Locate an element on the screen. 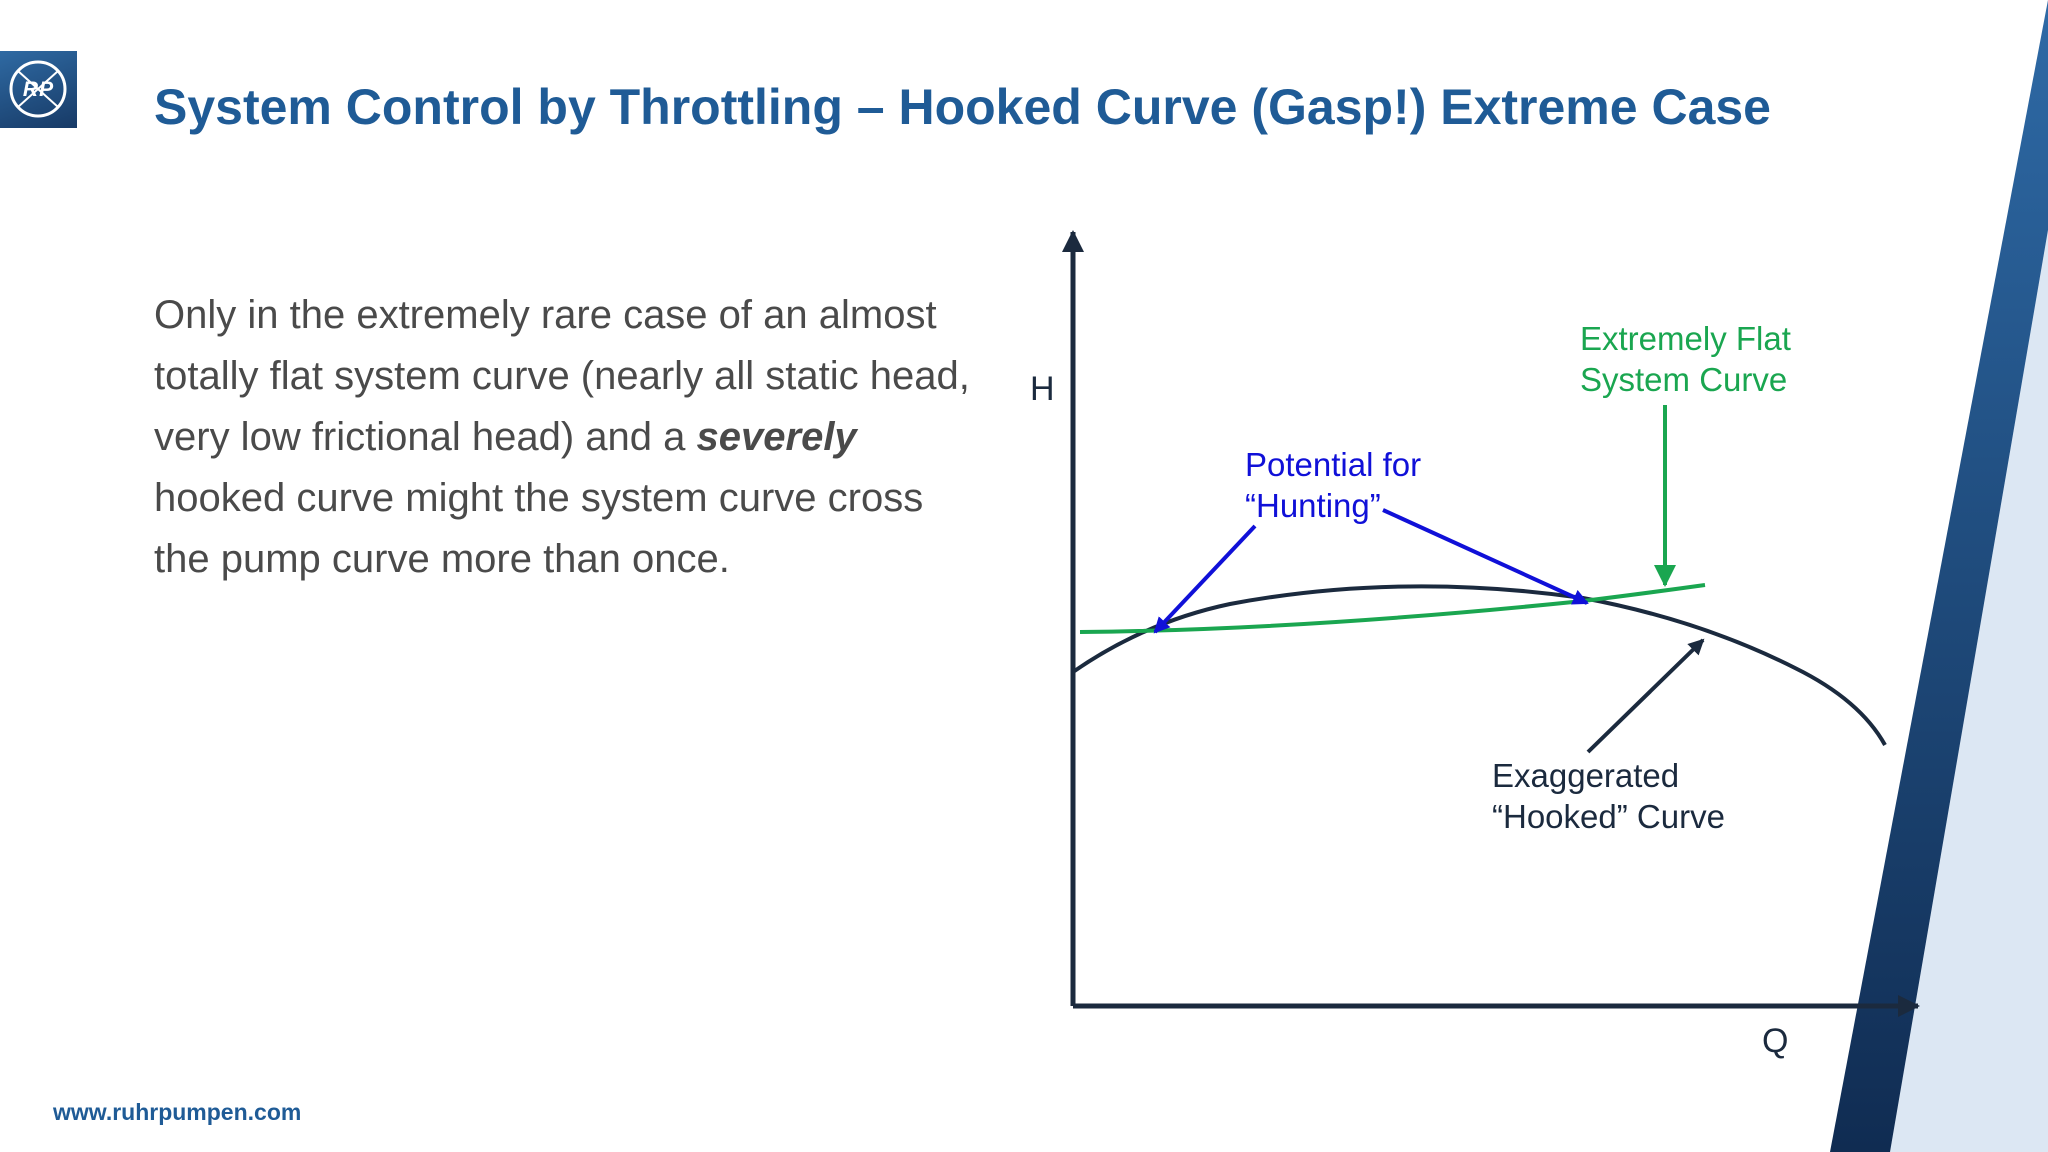 This screenshot has height=1152, width=2048. flat-label-line-1: Extremely Flat is located at coordinates (1685, 338).